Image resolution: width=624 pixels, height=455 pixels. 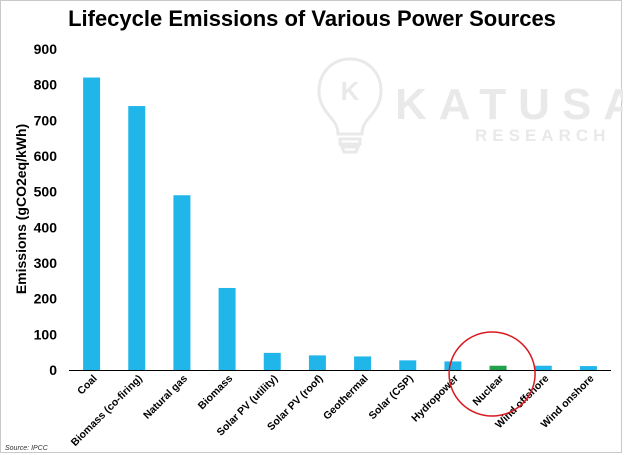 What do you see at coordinates (408, 365) in the screenshot?
I see `bar-solar-csp` at bounding box center [408, 365].